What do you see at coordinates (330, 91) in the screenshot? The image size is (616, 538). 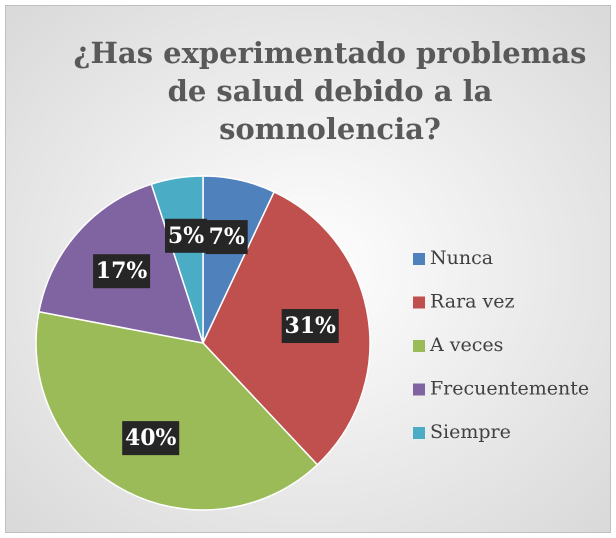 I see `chart-title: de salud debido a la` at bounding box center [330, 91].